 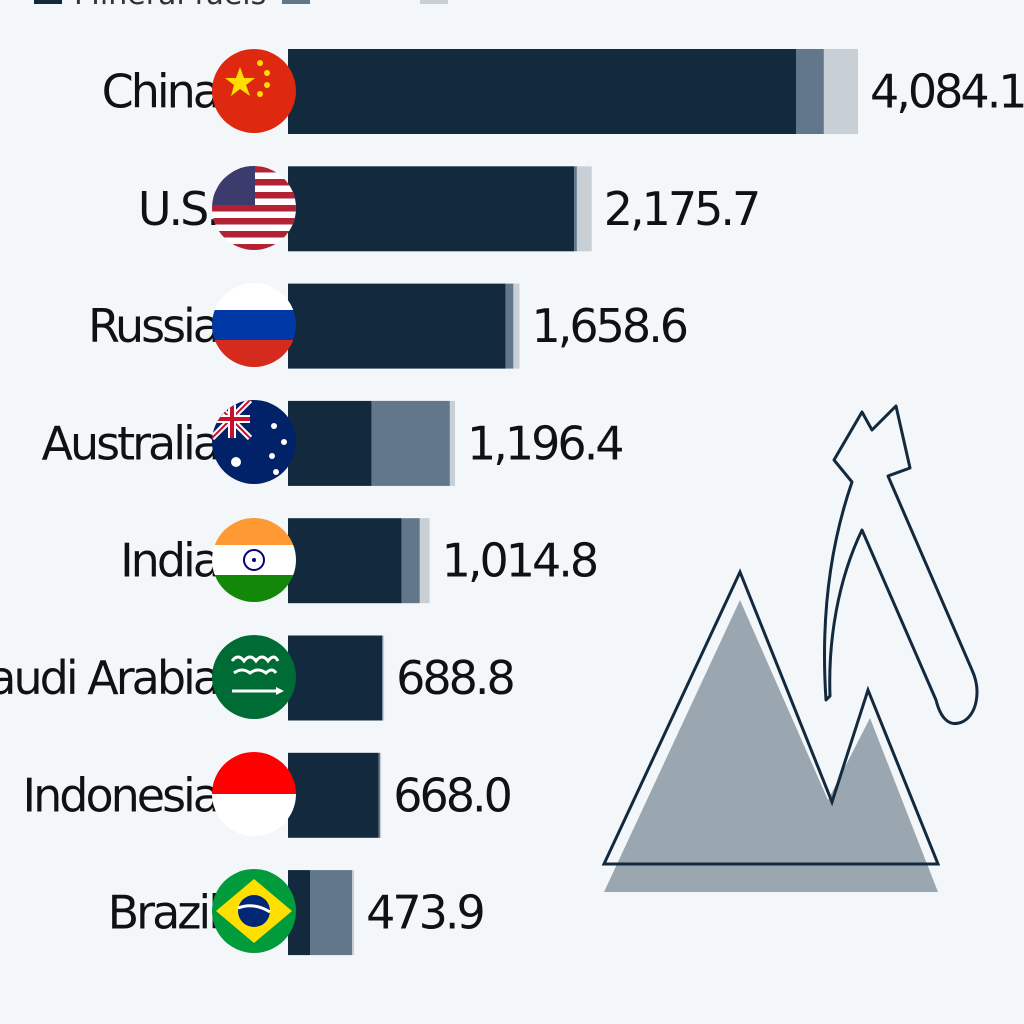 I want to click on country-label-indonesia: Indonesia, so click(x=120, y=795).